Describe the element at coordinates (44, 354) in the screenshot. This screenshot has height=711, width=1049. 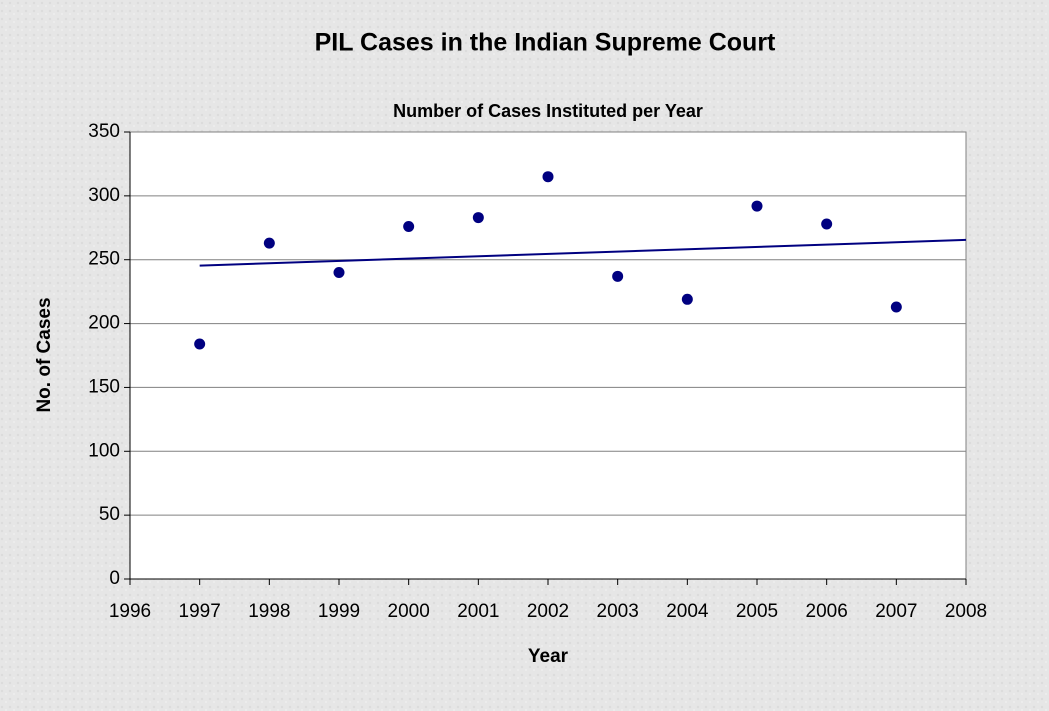
I see `y-axis-label: No. of Cases` at that location.